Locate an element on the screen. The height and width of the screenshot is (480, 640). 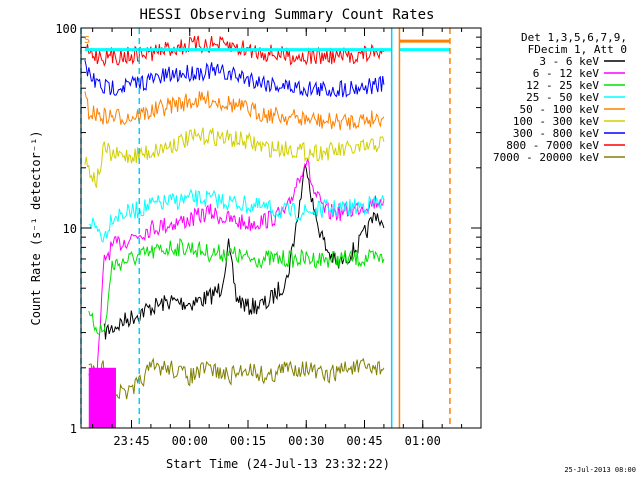
x-tick-label: 00:45 is located at coordinates (364, 441).